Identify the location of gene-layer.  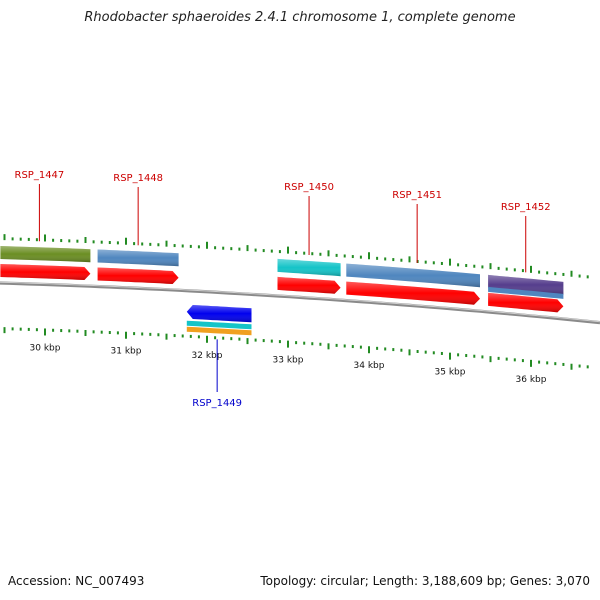
(282, 291).